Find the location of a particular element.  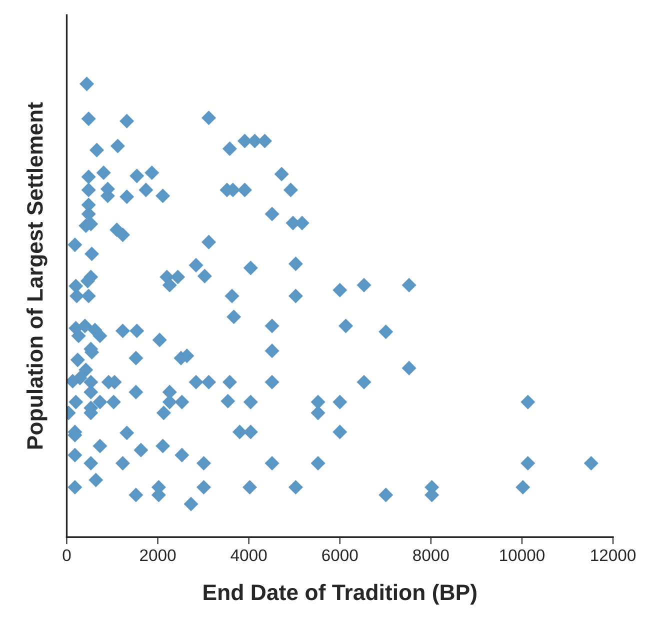

x-tick-label: 2000 is located at coordinates (158, 555).